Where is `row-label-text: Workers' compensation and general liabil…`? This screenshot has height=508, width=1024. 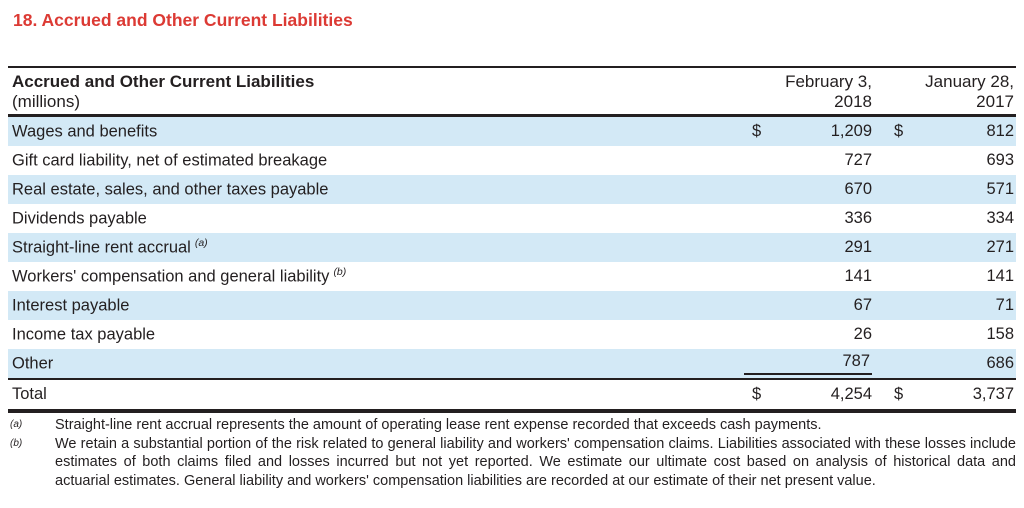
row-label-text: Workers' compensation and general liabil… is located at coordinates (171, 276).